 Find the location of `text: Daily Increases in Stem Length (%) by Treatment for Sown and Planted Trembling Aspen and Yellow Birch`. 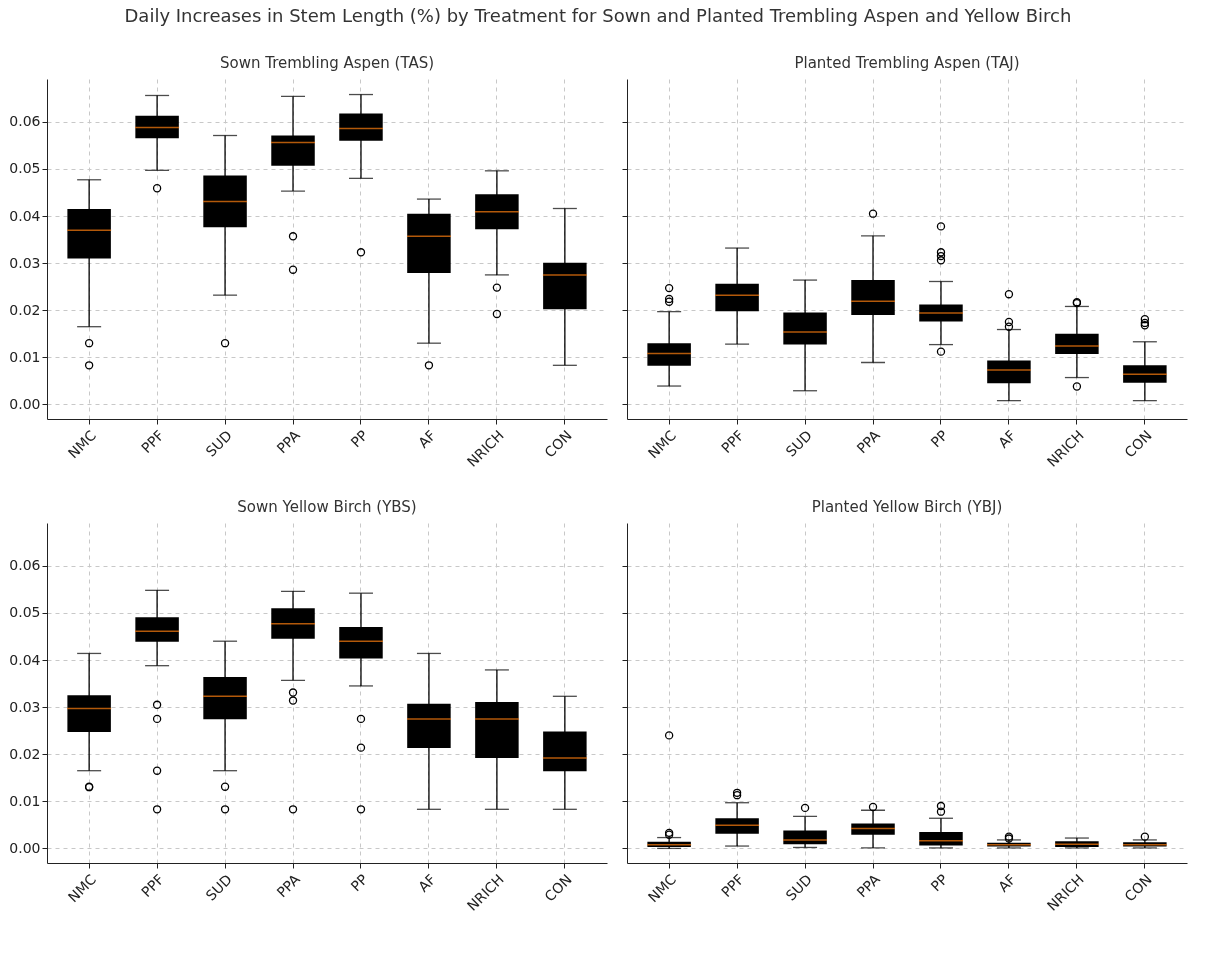

text: Daily Increases in Stem Length (%) by Treatment for Sown and Planted Trembling Aspen and Yellow Birch is located at coordinates (598, 15).